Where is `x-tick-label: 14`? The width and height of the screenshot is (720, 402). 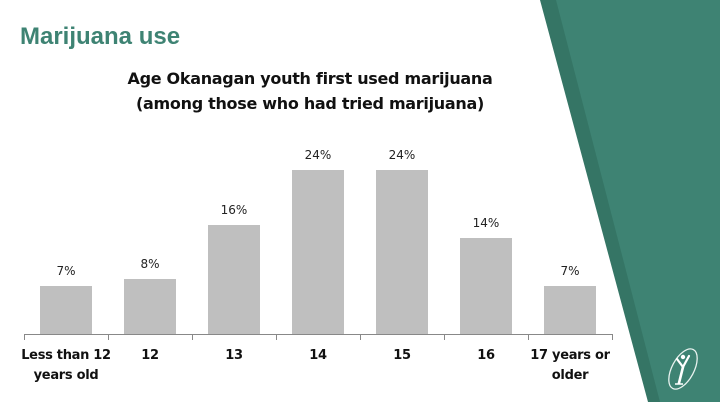
x-tick-label: 14 is located at coordinates (318, 356).